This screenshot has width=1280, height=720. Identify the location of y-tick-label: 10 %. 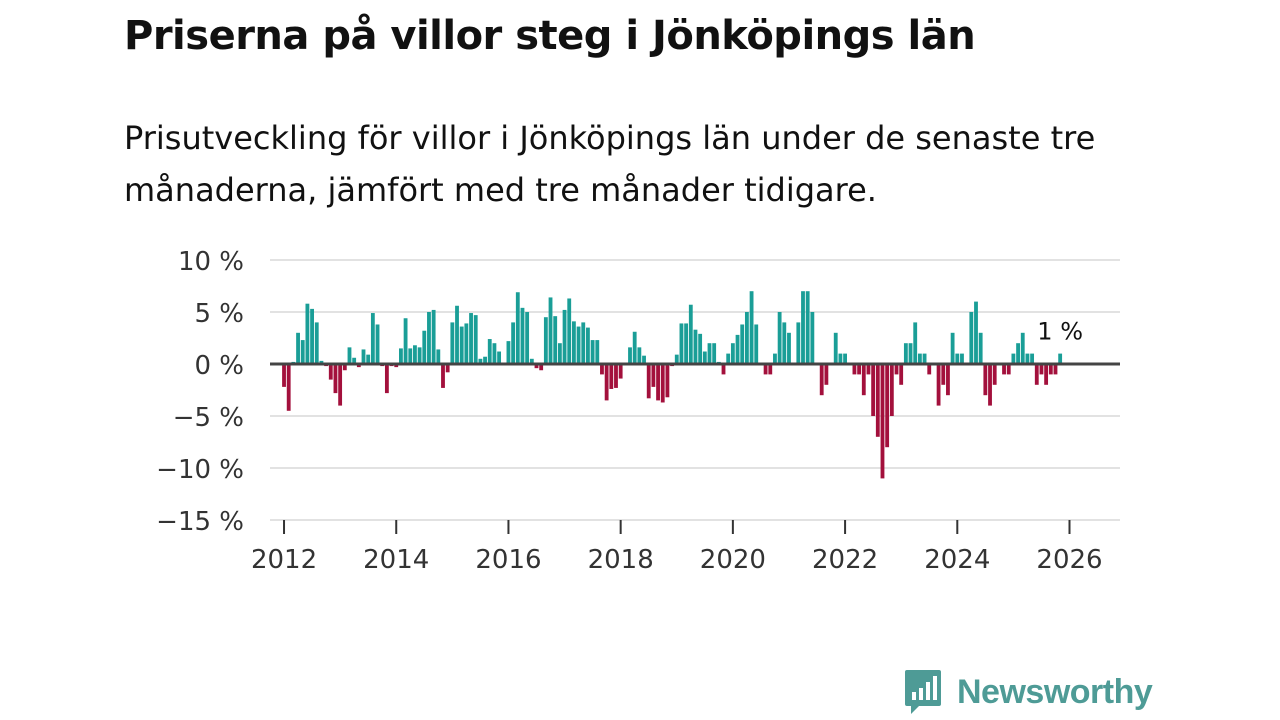
(211, 262).